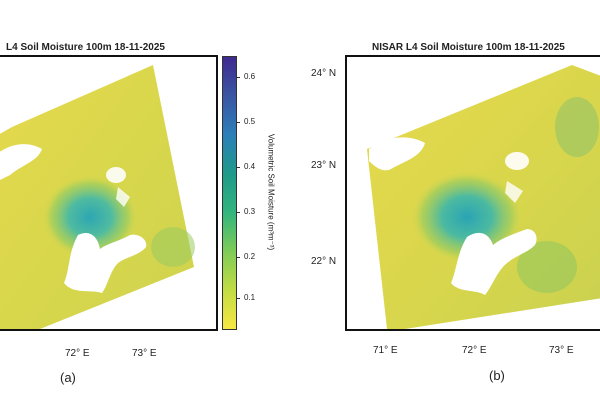  Describe the element at coordinates (250, 297) in the screenshot. I see `colorbar-tick: 0.1` at that location.